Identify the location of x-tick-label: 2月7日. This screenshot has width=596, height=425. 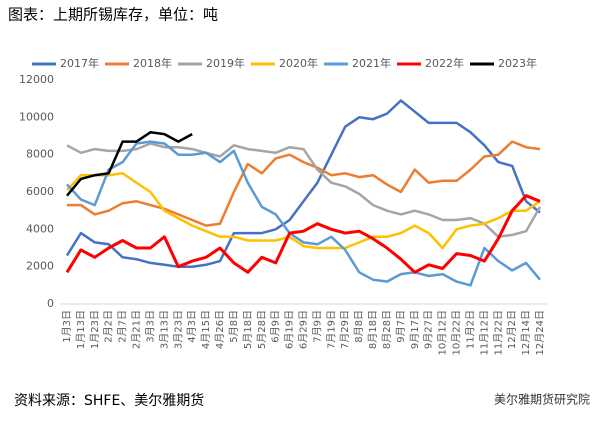
(123, 326).